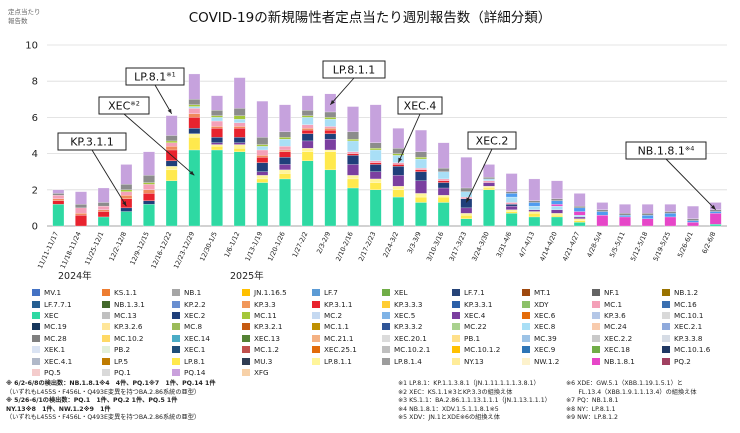  Describe the element at coordinates (128, 327) in the screenshot. I see `legend-label: KP.3.2.6` at that location.